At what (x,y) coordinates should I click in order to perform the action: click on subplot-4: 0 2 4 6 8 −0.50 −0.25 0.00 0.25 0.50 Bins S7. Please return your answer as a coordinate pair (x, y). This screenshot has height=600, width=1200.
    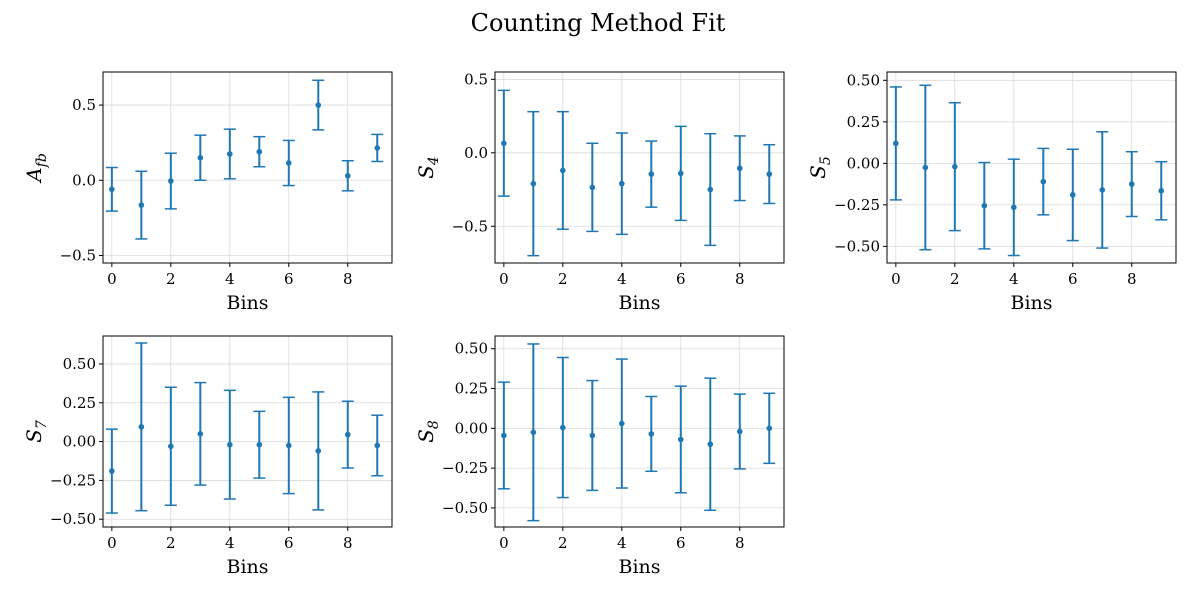
    Looking at the image, I should click on (207, 456).